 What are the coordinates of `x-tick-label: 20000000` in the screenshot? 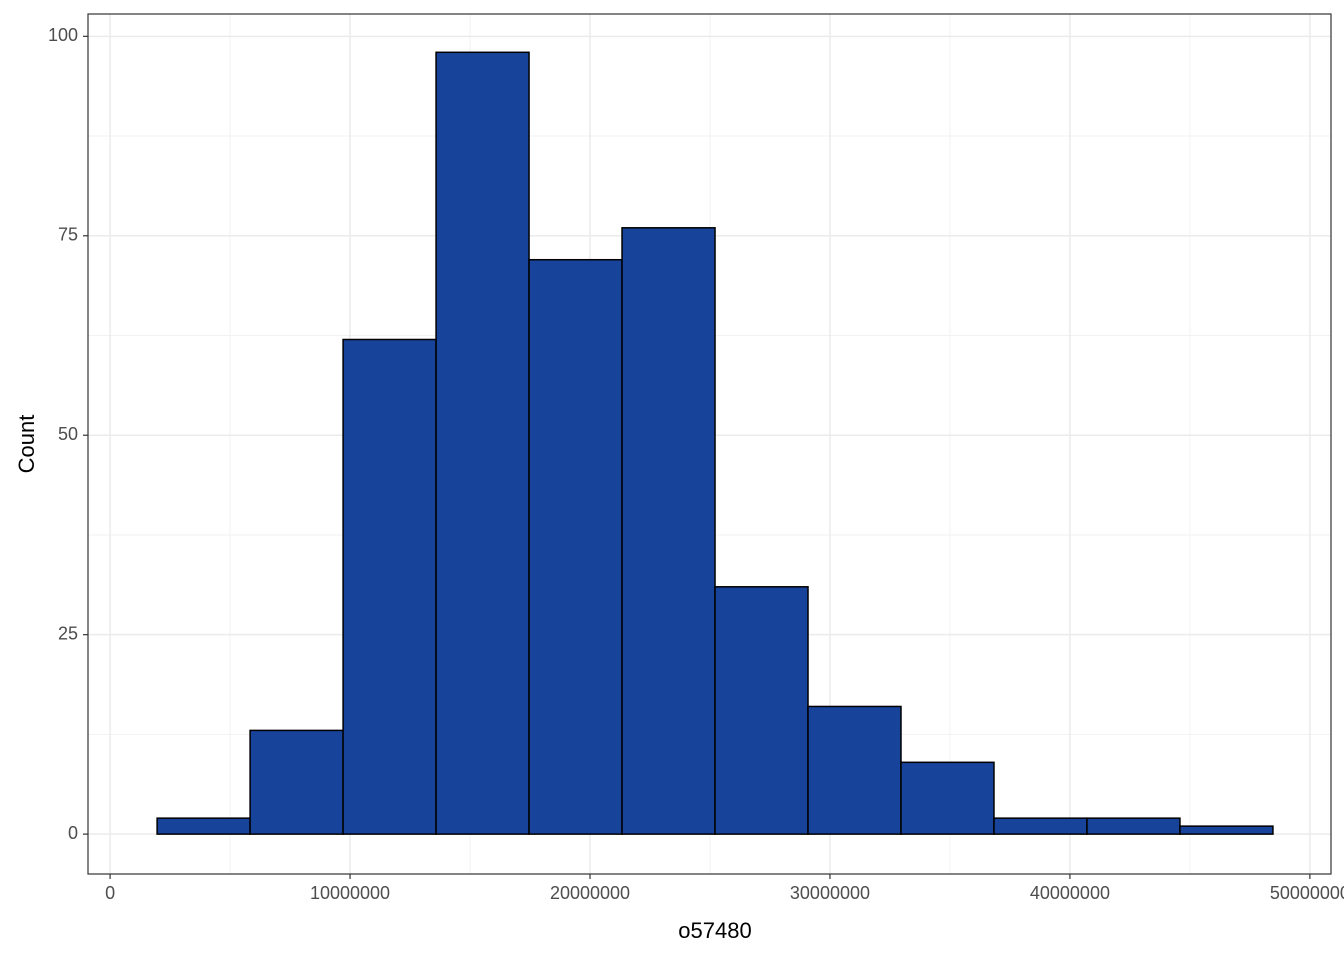 It's located at (590, 893).